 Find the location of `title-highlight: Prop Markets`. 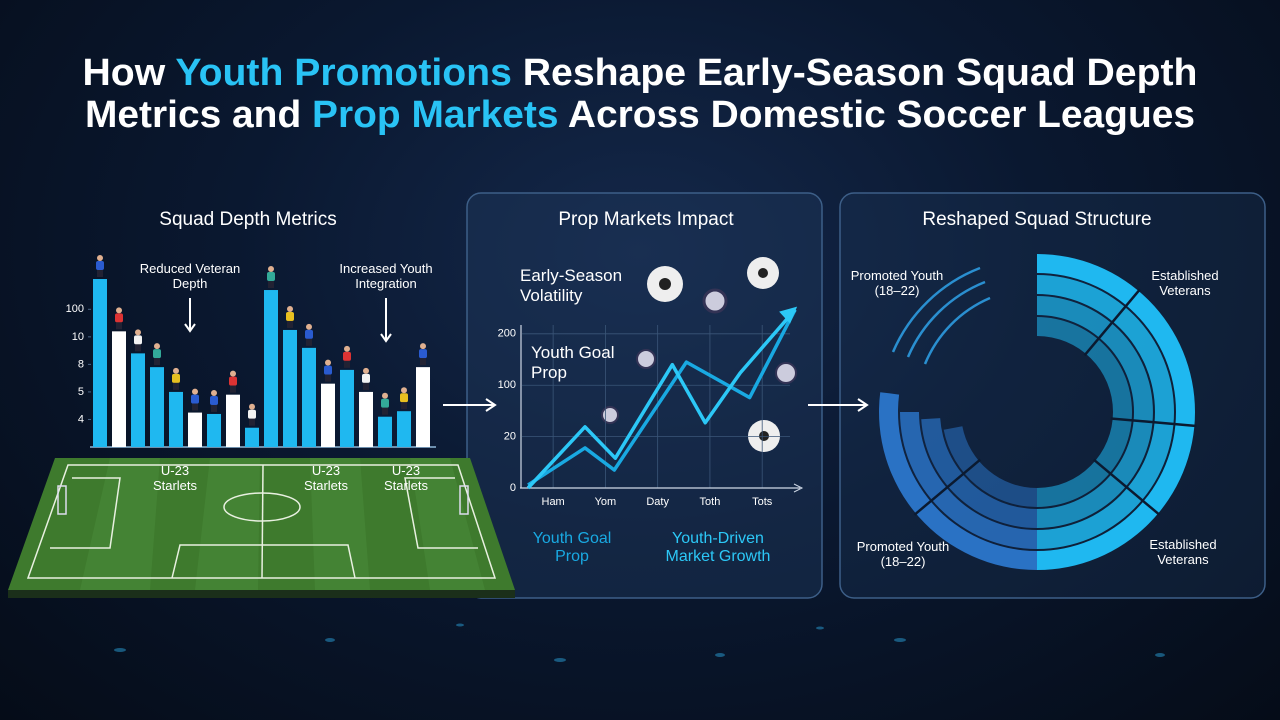

title-highlight: Prop Markets is located at coordinates (435, 115).